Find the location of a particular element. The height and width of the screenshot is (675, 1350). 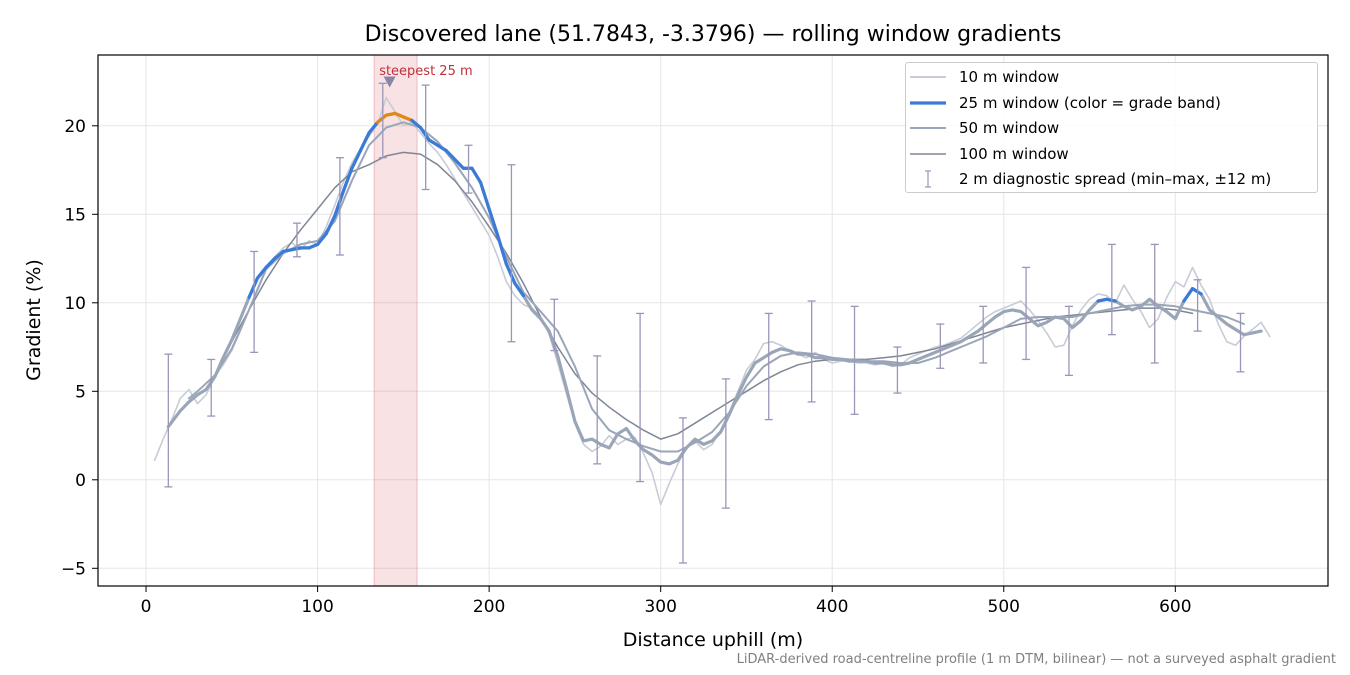

legend-swatch-100m is located at coordinates (928, 154).